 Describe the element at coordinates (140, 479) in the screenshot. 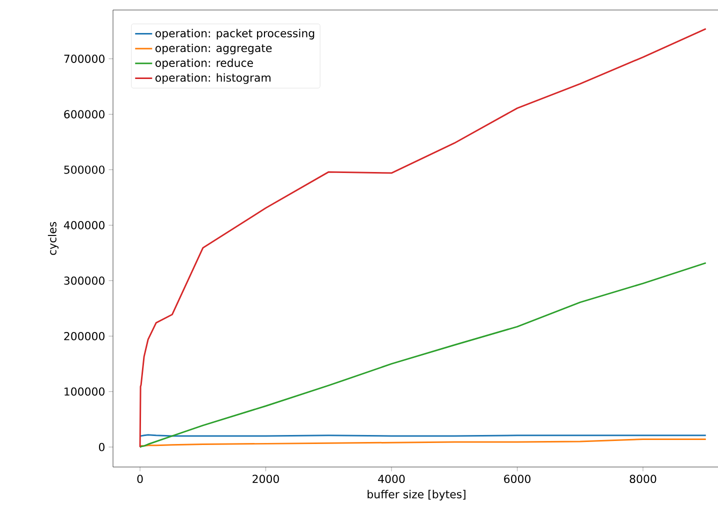

I see `x-tick-label: 0` at that location.